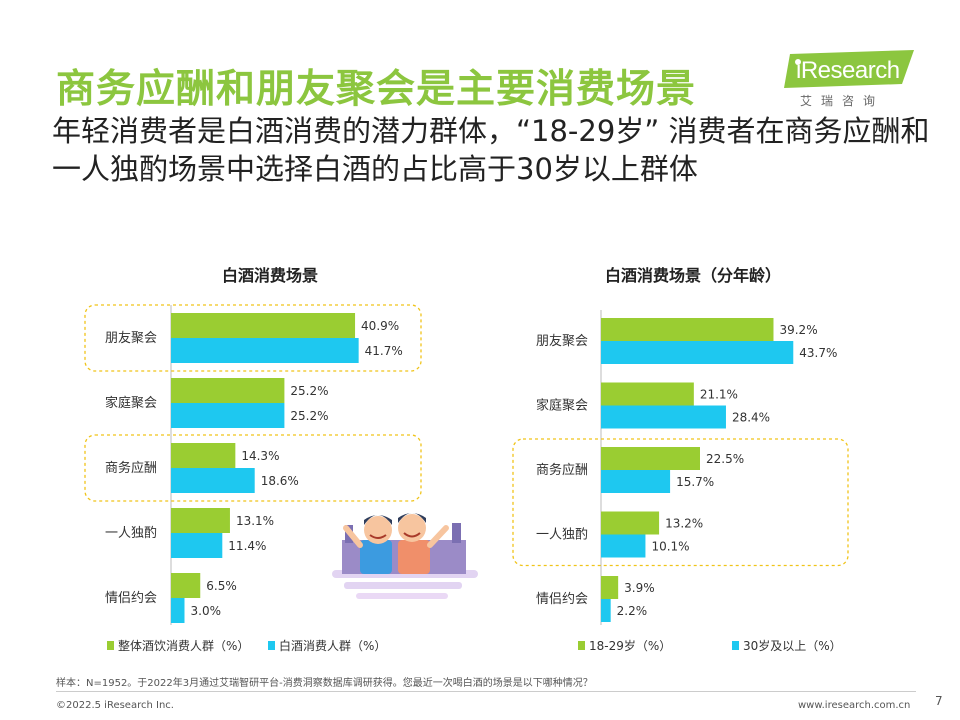 This screenshot has height=720, width=960. Describe the element at coordinates (255, 521) in the screenshot. I see `data-label: 13.1%` at that location.